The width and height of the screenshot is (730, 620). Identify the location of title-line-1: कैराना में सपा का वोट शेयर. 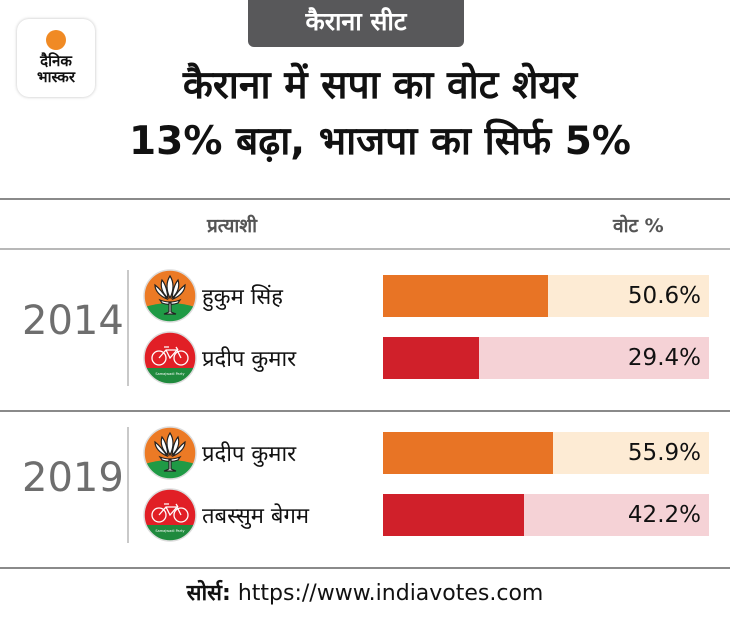
(380, 85).